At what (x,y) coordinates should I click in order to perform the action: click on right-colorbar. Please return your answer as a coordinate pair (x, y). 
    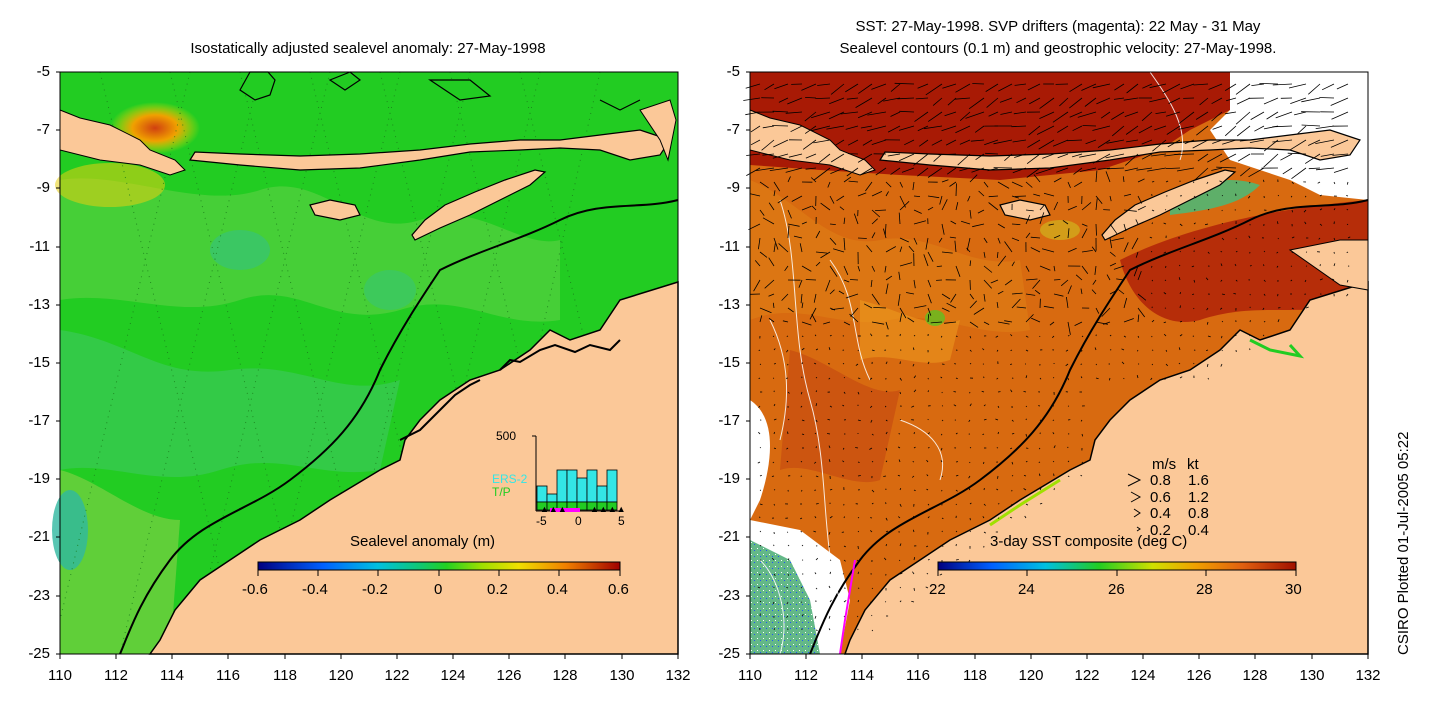
    Looking at the image, I should click on (1117, 566).